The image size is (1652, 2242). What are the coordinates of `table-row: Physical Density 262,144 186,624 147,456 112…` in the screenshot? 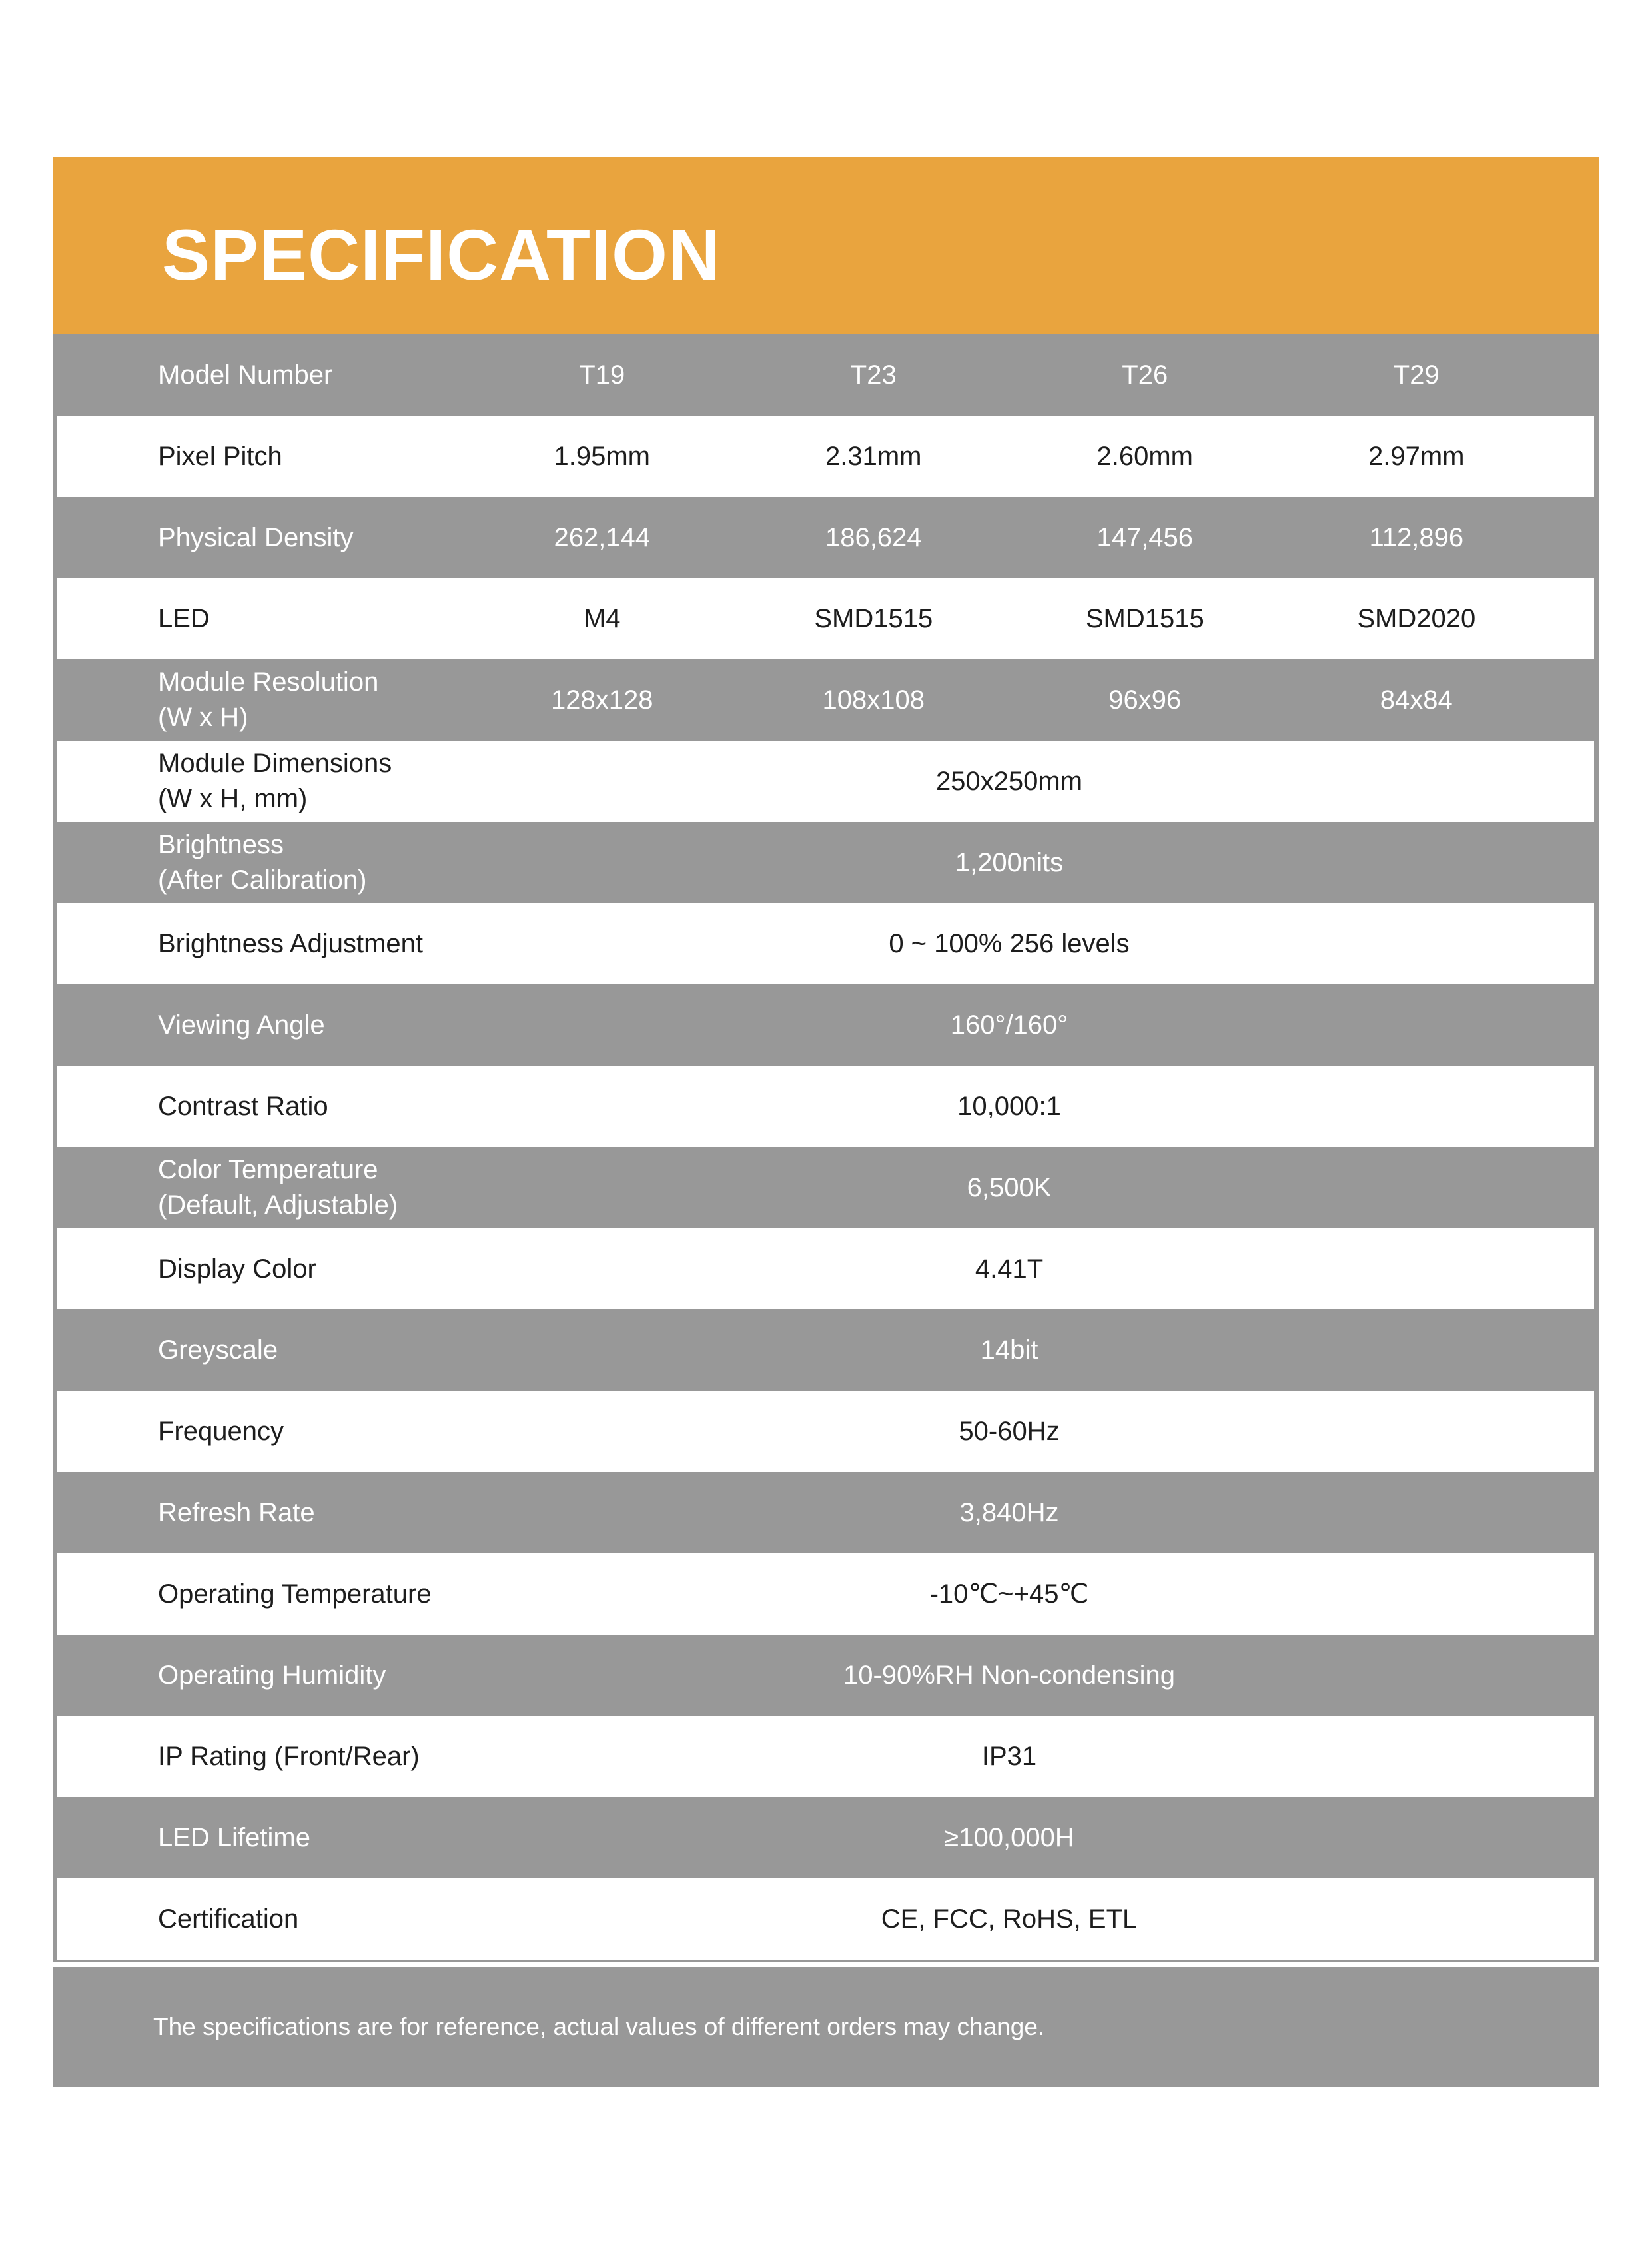 It's located at (826, 537).